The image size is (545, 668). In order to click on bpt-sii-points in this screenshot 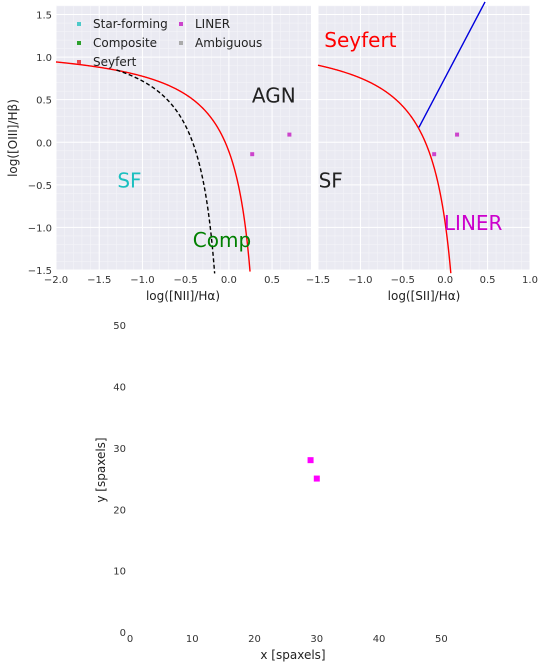, I will do `click(446, 144)`.